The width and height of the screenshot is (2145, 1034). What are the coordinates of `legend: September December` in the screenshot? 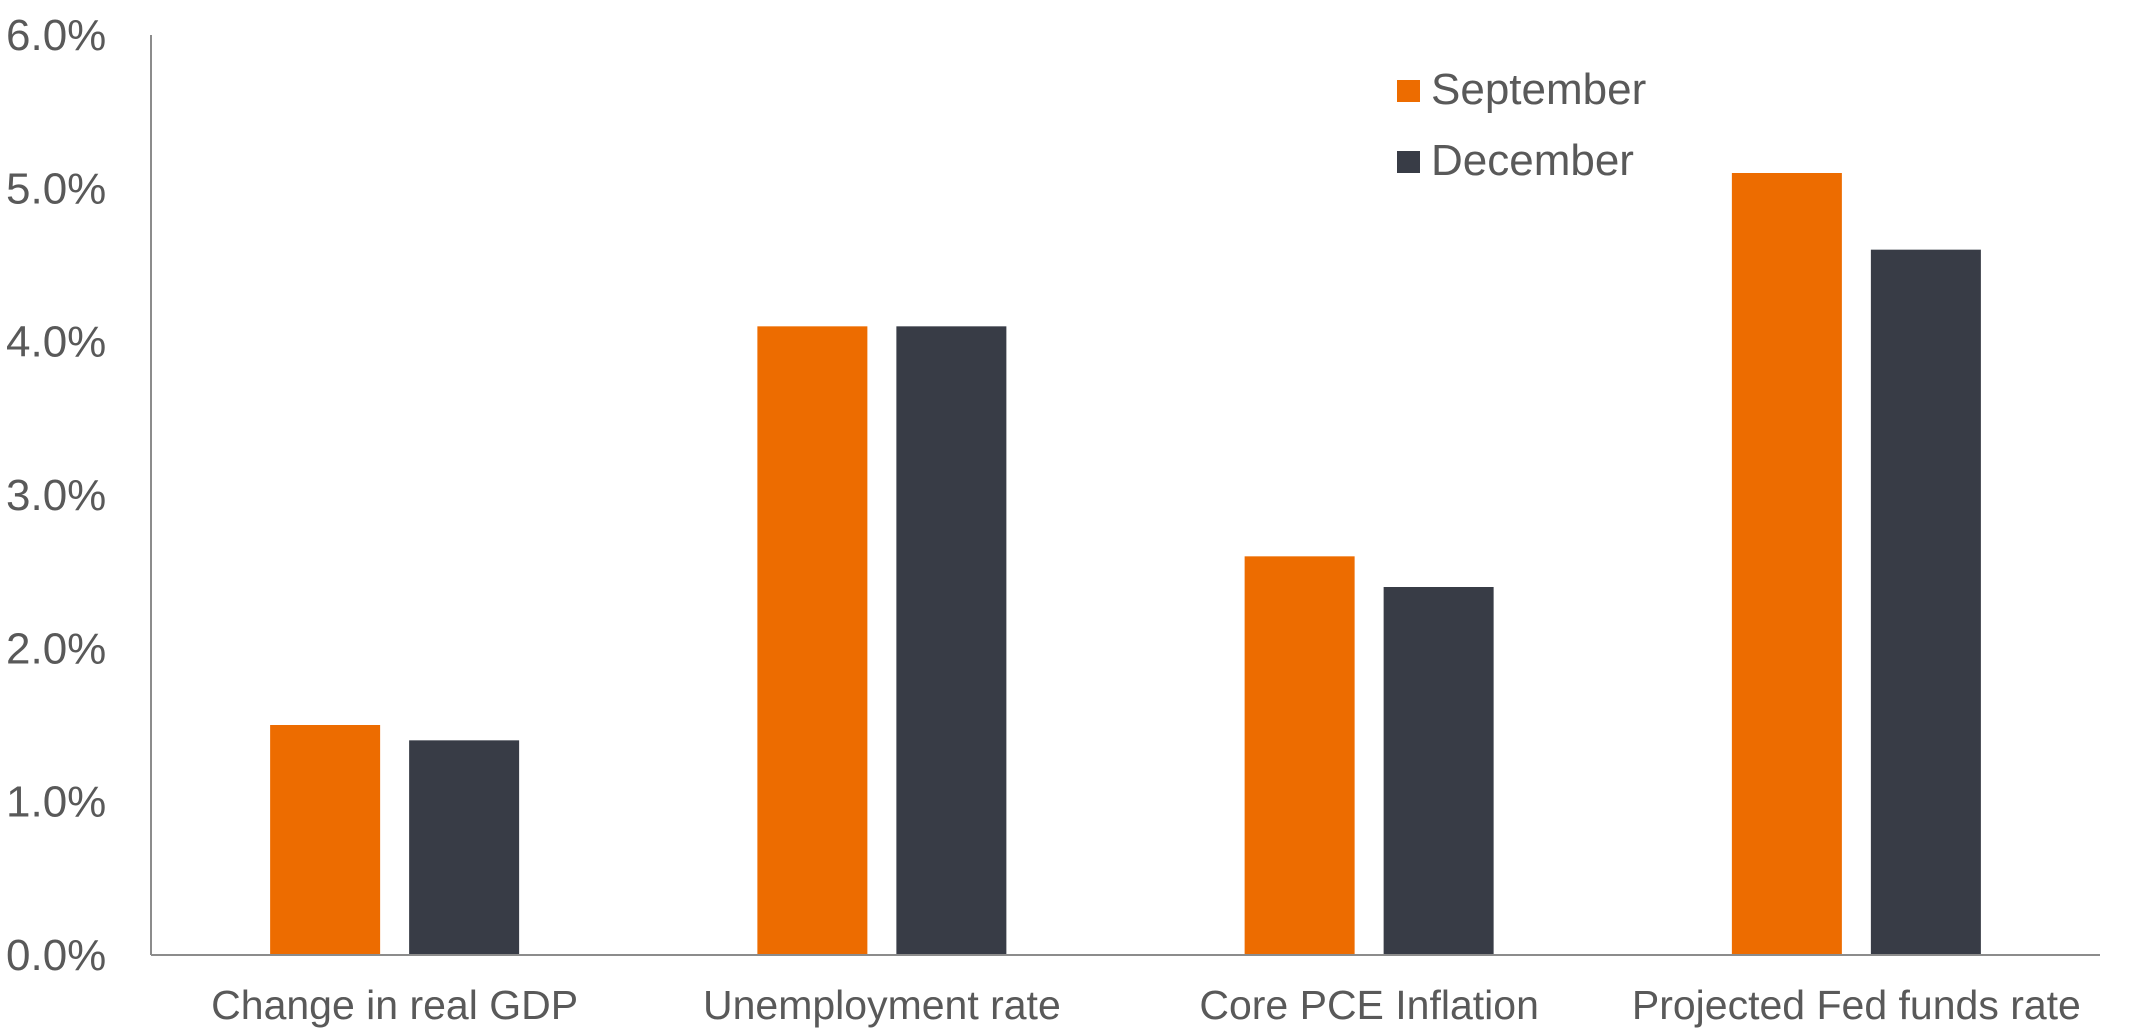 It's located at (1521, 125).